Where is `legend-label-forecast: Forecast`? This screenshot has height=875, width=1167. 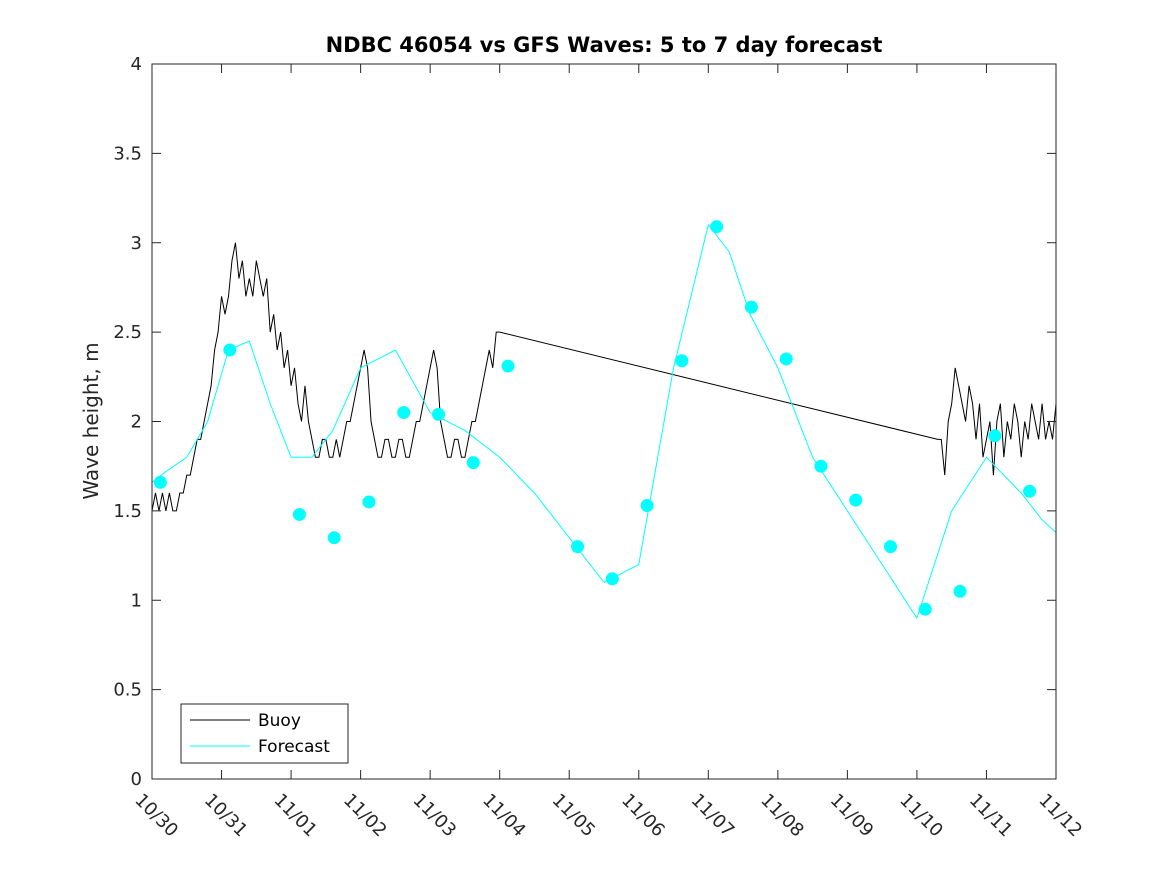
legend-label-forecast: Forecast is located at coordinates (294, 747).